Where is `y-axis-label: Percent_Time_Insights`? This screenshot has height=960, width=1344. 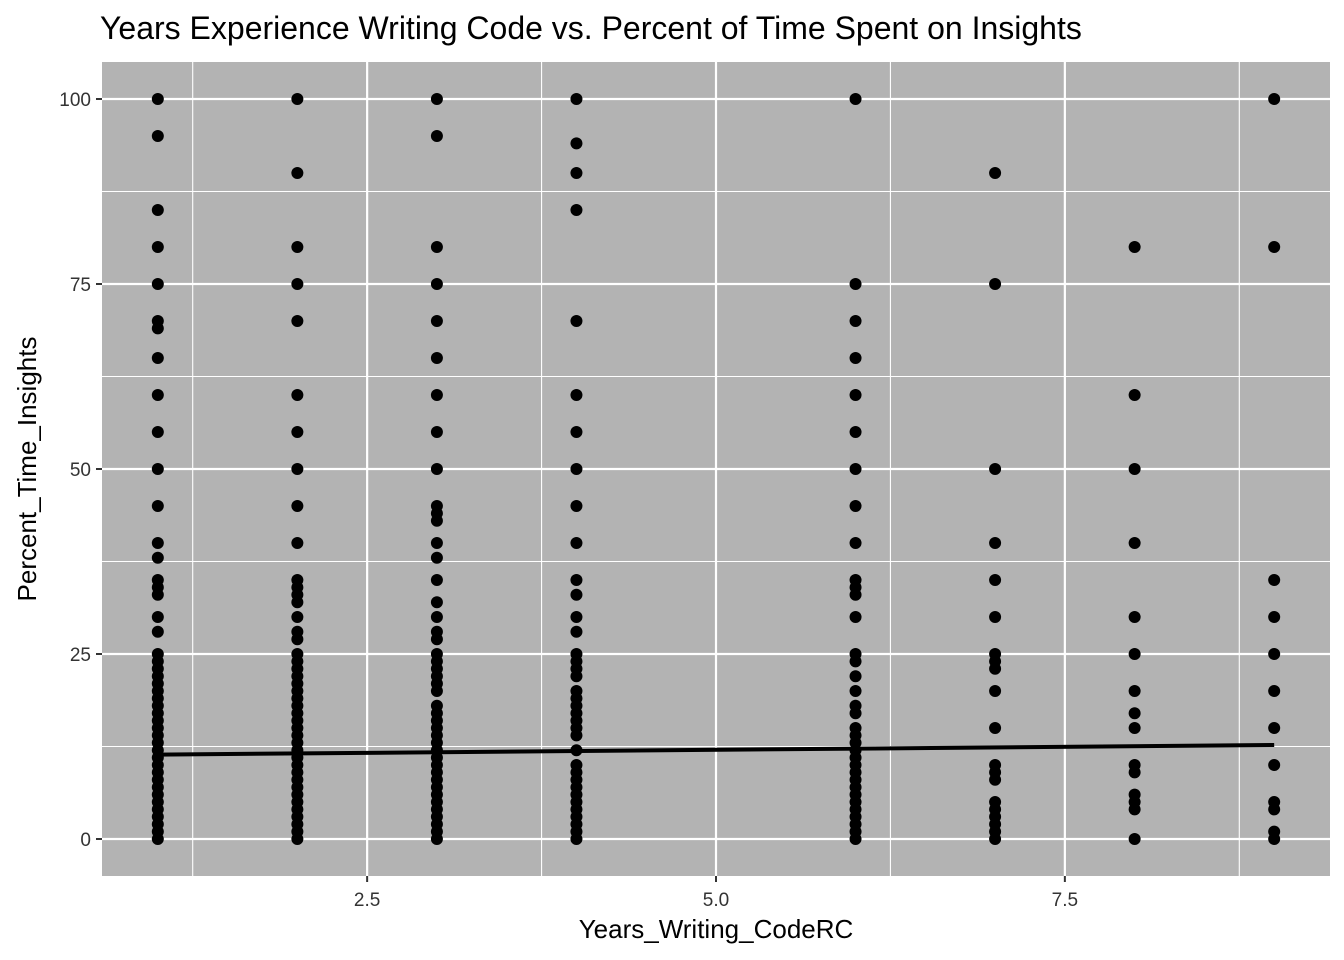 y-axis-label: Percent_Time_Insights is located at coordinates (27, 469).